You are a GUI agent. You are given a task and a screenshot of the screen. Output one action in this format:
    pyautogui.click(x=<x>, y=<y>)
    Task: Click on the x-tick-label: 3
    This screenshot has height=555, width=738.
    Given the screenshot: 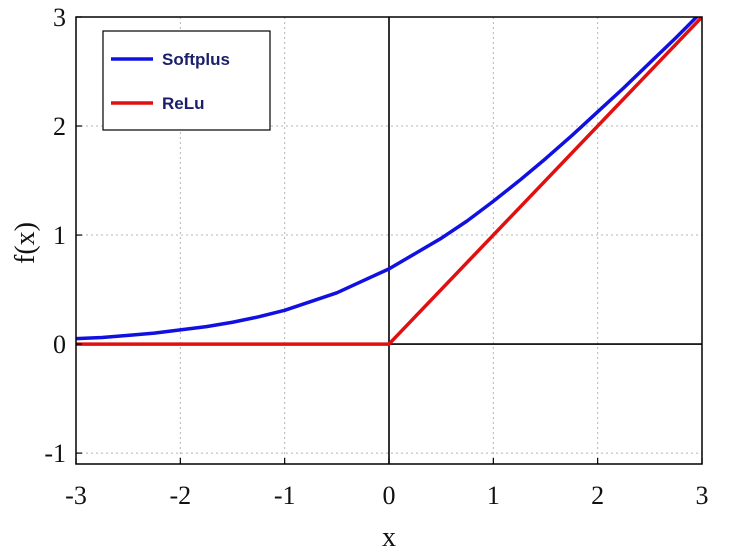 What is the action you would take?
    pyautogui.click(x=702, y=495)
    